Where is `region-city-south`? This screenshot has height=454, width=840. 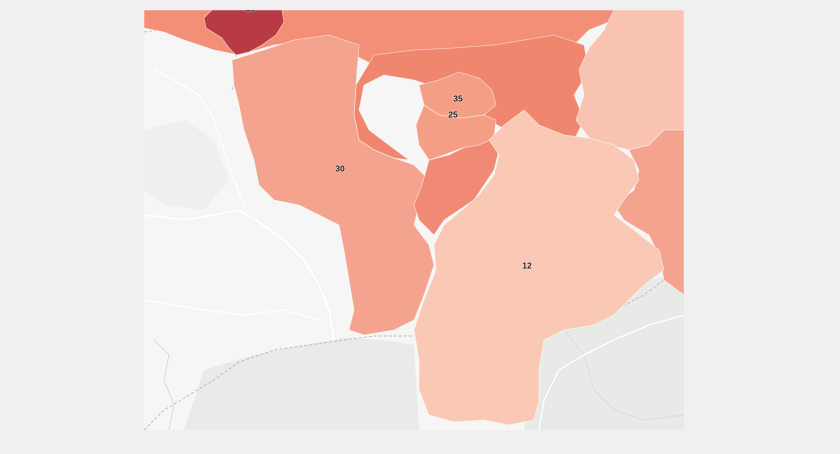 region-city-south is located at coordinates (456, 132).